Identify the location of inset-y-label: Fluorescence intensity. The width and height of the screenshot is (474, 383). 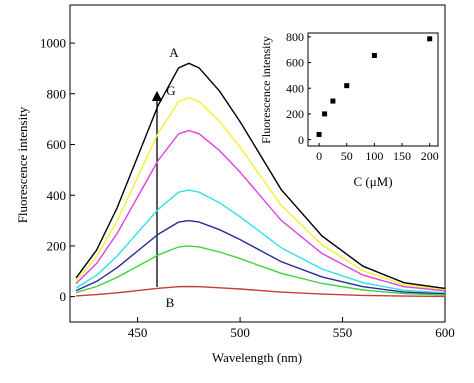
(266, 90).